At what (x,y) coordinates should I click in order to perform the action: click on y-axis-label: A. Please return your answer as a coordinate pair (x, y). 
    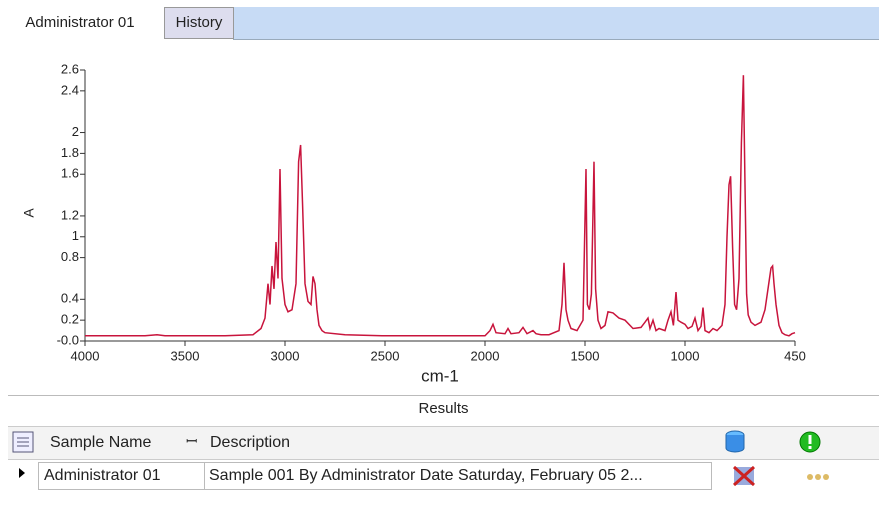
    Looking at the image, I should click on (29, 213).